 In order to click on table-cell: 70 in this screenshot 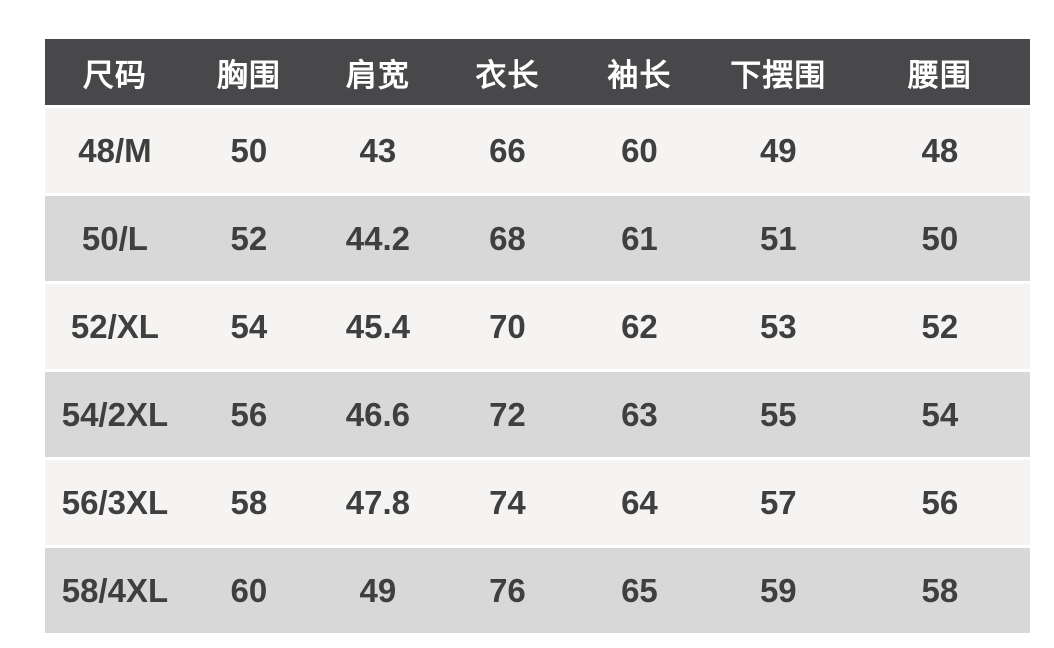, I will do `click(507, 328)`.